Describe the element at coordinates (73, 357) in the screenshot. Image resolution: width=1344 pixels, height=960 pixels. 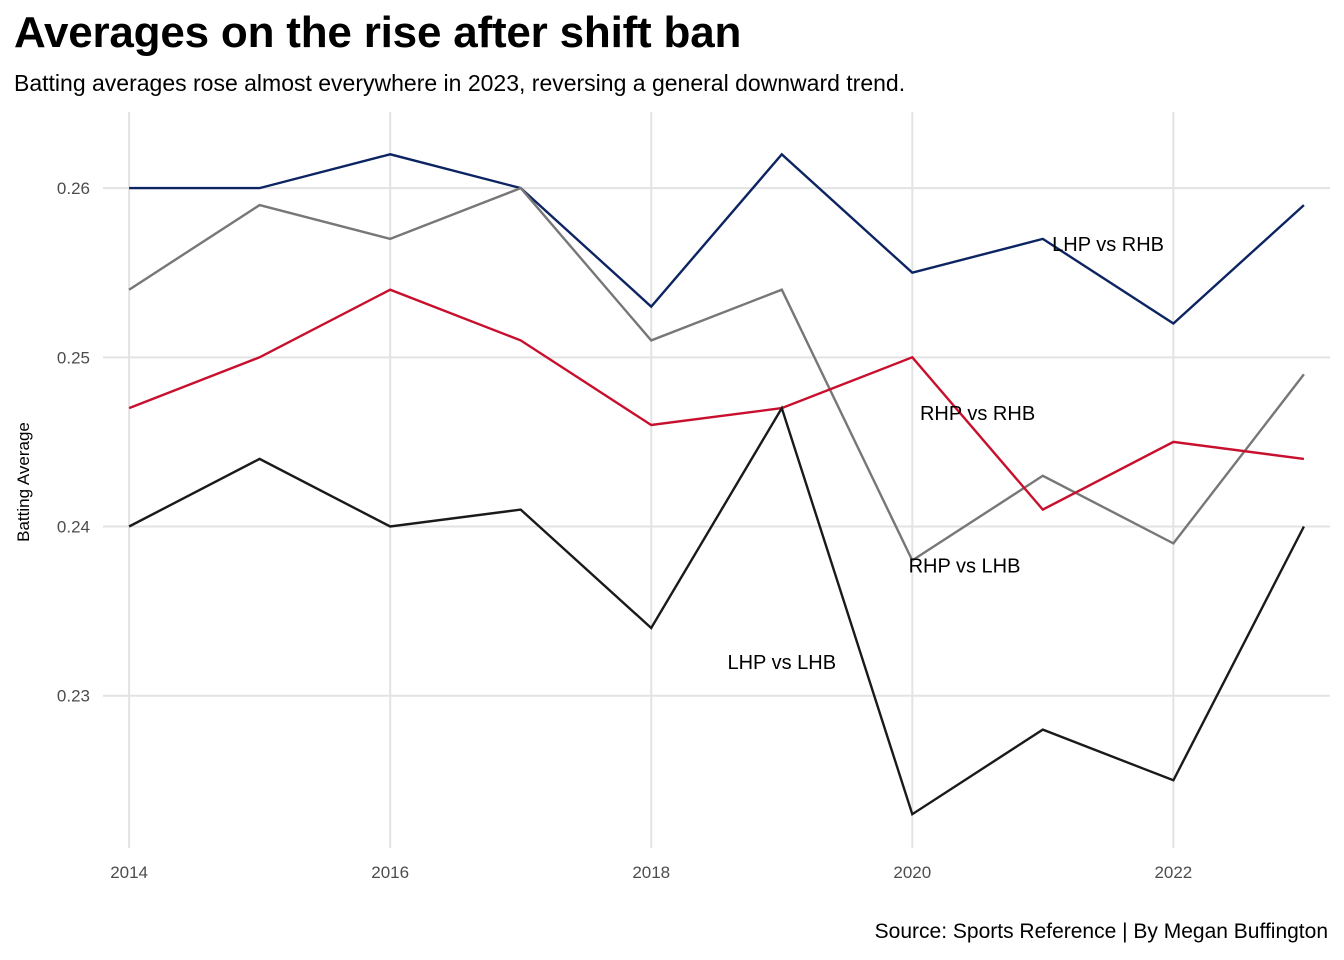
I see `y-tick-label: 0.25` at that location.